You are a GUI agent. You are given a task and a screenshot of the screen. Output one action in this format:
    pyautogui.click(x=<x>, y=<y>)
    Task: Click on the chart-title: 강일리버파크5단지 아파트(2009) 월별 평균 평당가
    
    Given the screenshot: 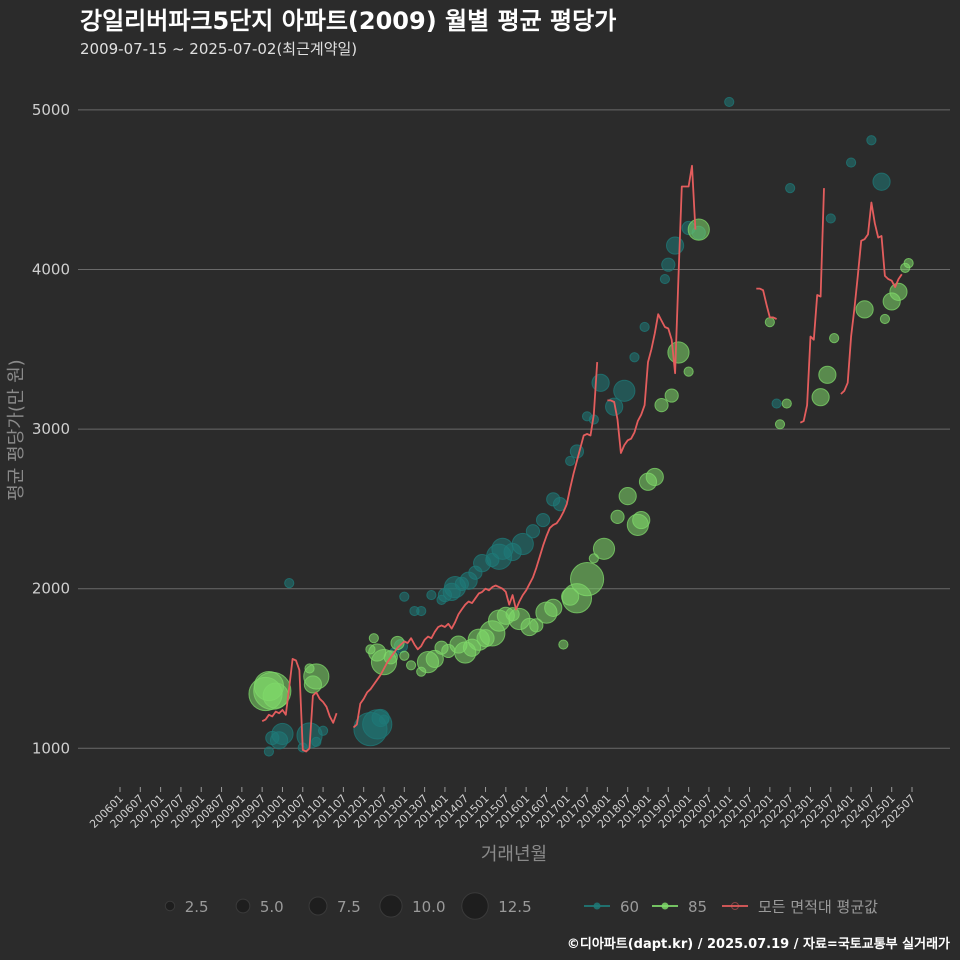 What is the action you would take?
    pyautogui.click(x=348, y=21)
    